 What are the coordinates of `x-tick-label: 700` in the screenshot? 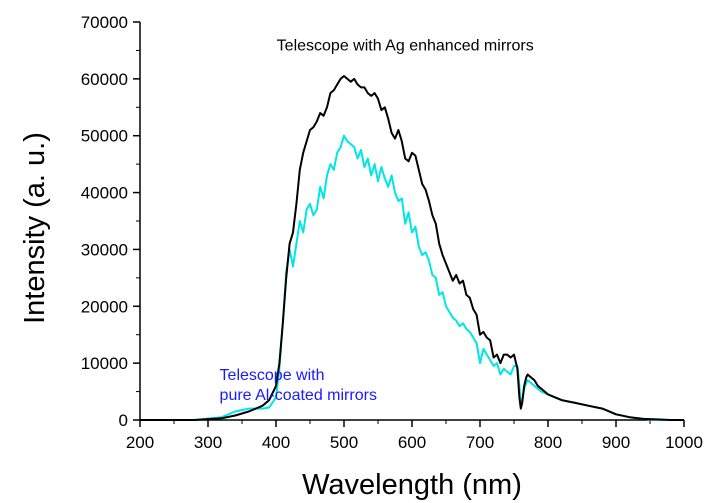 It's located at (480, 442).